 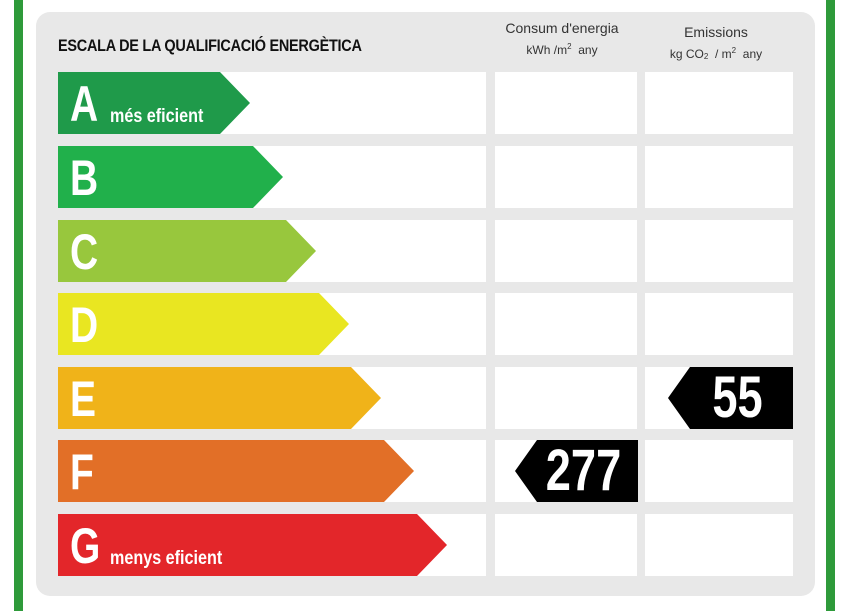 What do you see at coordinates (716, 32) in the screenshot?
I see `emissions-column-label: Emissions` at bounding box center [716, 32].